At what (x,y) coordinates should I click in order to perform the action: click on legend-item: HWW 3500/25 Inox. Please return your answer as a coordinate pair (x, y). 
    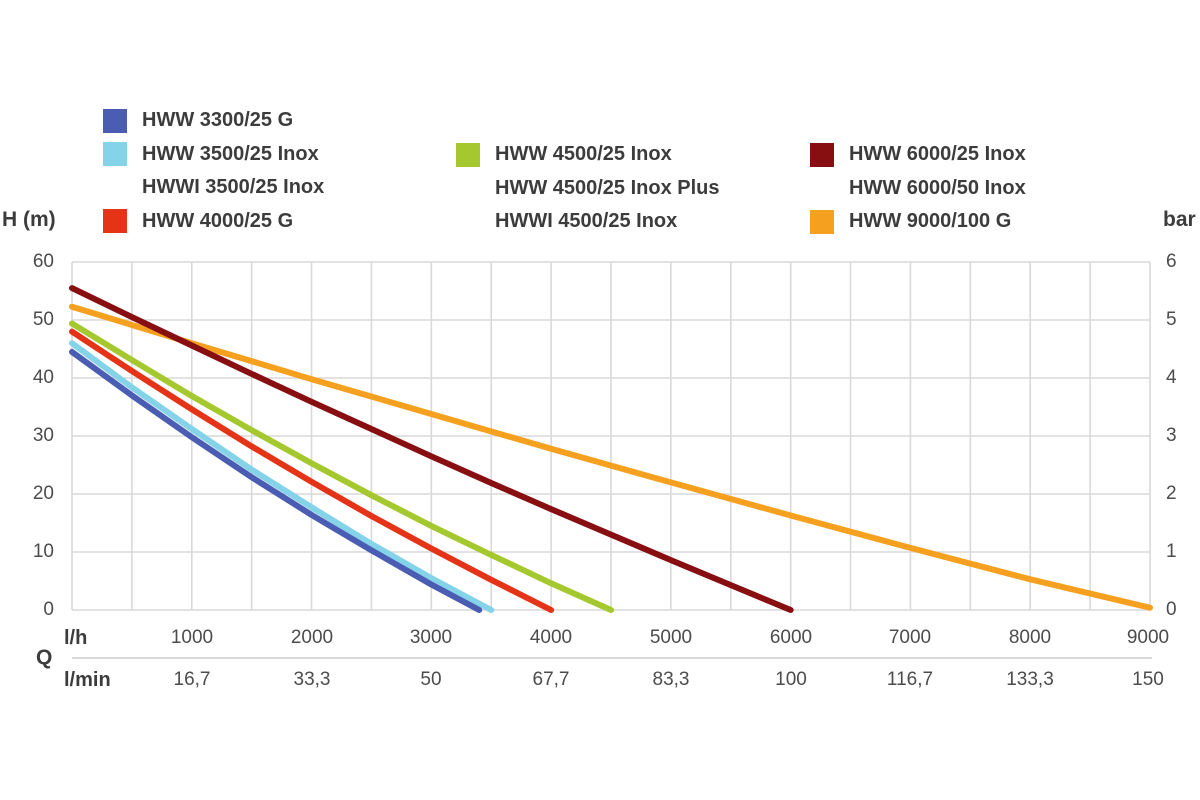
    Looking at the image, I should click on (213, 155).